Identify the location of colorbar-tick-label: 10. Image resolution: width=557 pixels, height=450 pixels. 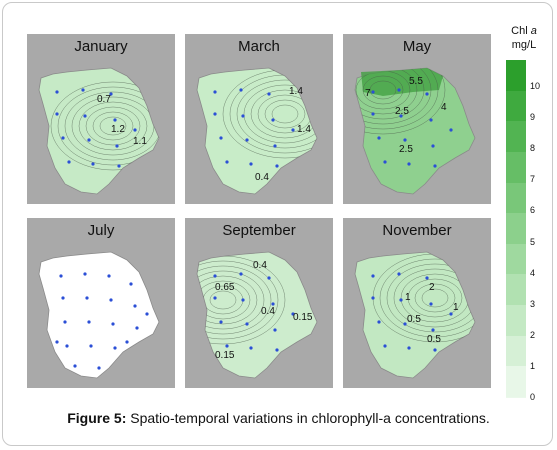
(535, 86).